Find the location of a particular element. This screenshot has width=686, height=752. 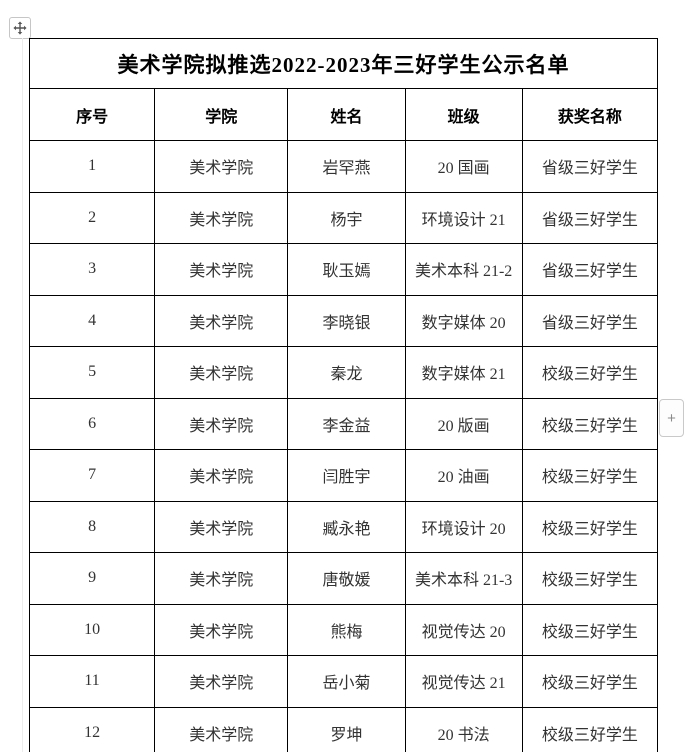

cell-name: 熊梅 is located at coordinates (346, 629).